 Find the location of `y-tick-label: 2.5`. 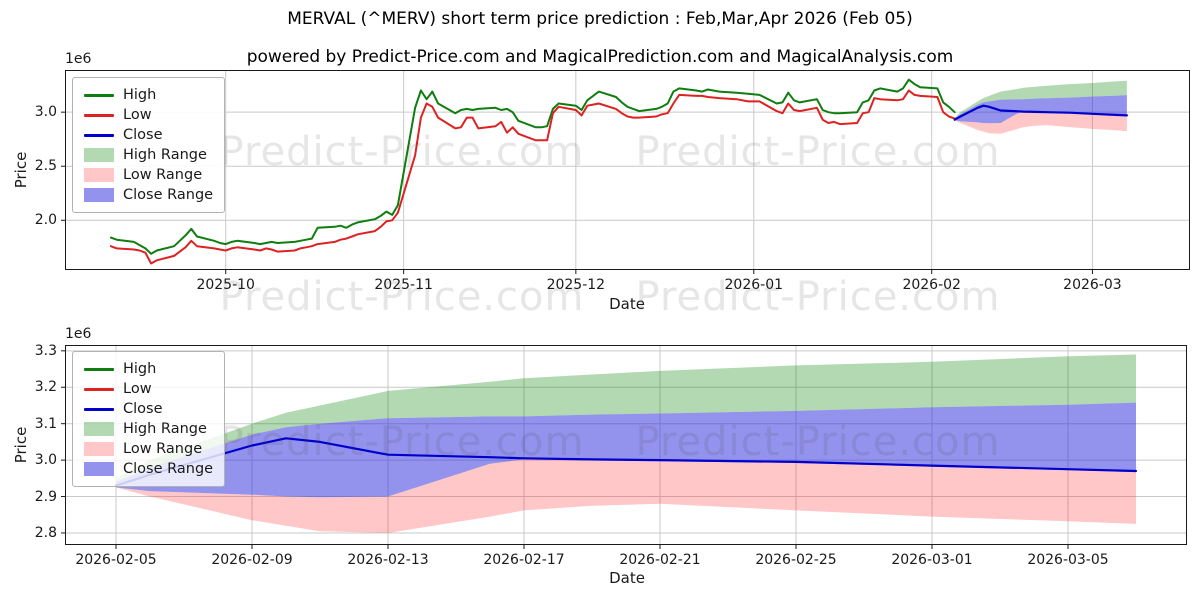

y-tick-label: 2.5 is located at coordinates (45, 166).